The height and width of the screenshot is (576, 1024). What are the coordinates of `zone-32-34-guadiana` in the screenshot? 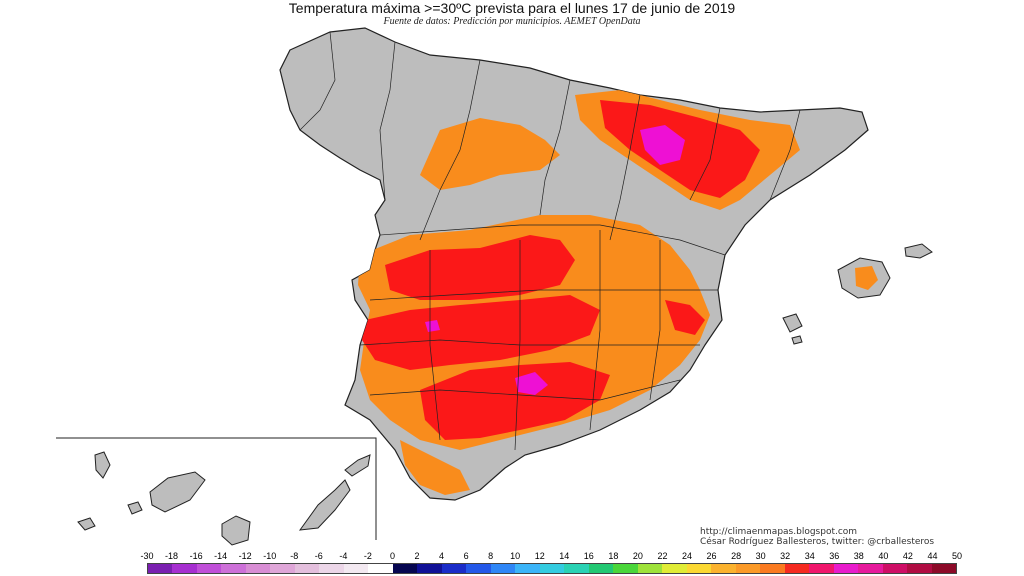 It's located at (481, 332).